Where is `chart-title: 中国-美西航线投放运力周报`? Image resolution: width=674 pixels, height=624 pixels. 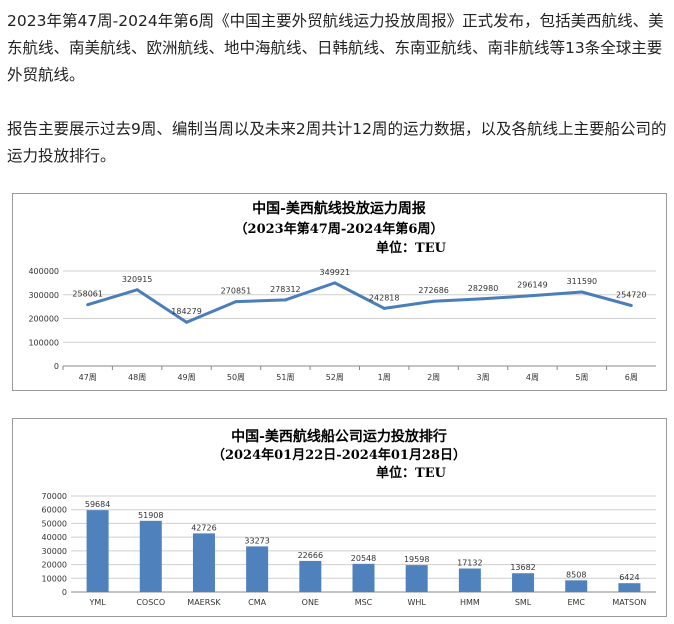 chart-title: 中国-美西航线投放运力周报 is located at coordinates (339, 208).